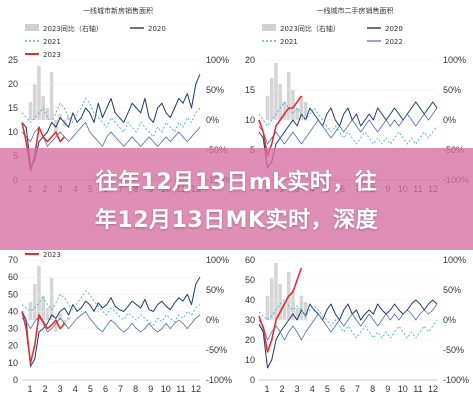 This screenshot has width=473, height=400. Describe the element at coordinates (73, 28) in the screenshot. I see `legend-label-band: 2023同比（右轴）` at that location.